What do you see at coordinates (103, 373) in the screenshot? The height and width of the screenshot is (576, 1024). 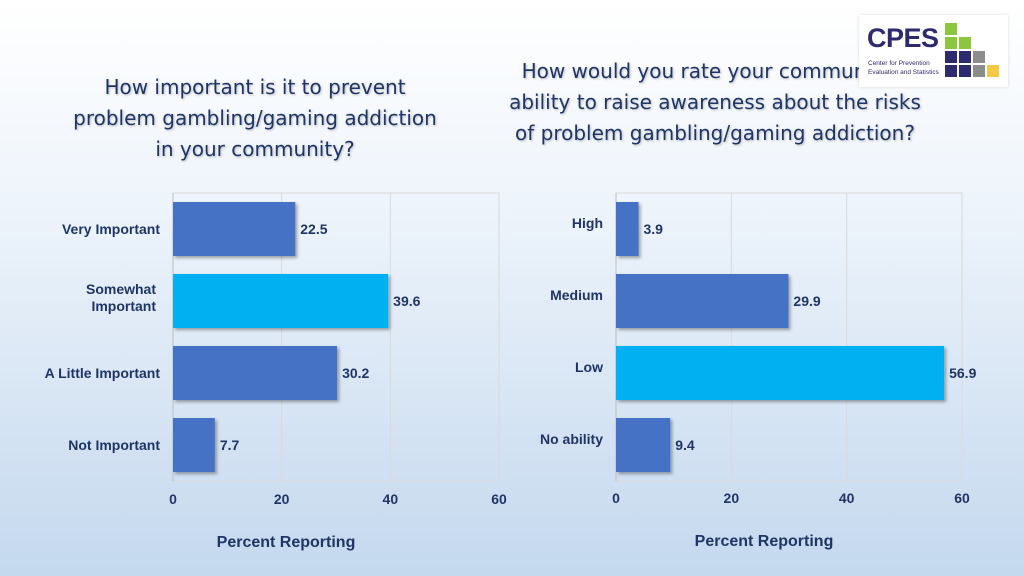 I see `category-label: A Little Important` at bounding box center [103, 373].